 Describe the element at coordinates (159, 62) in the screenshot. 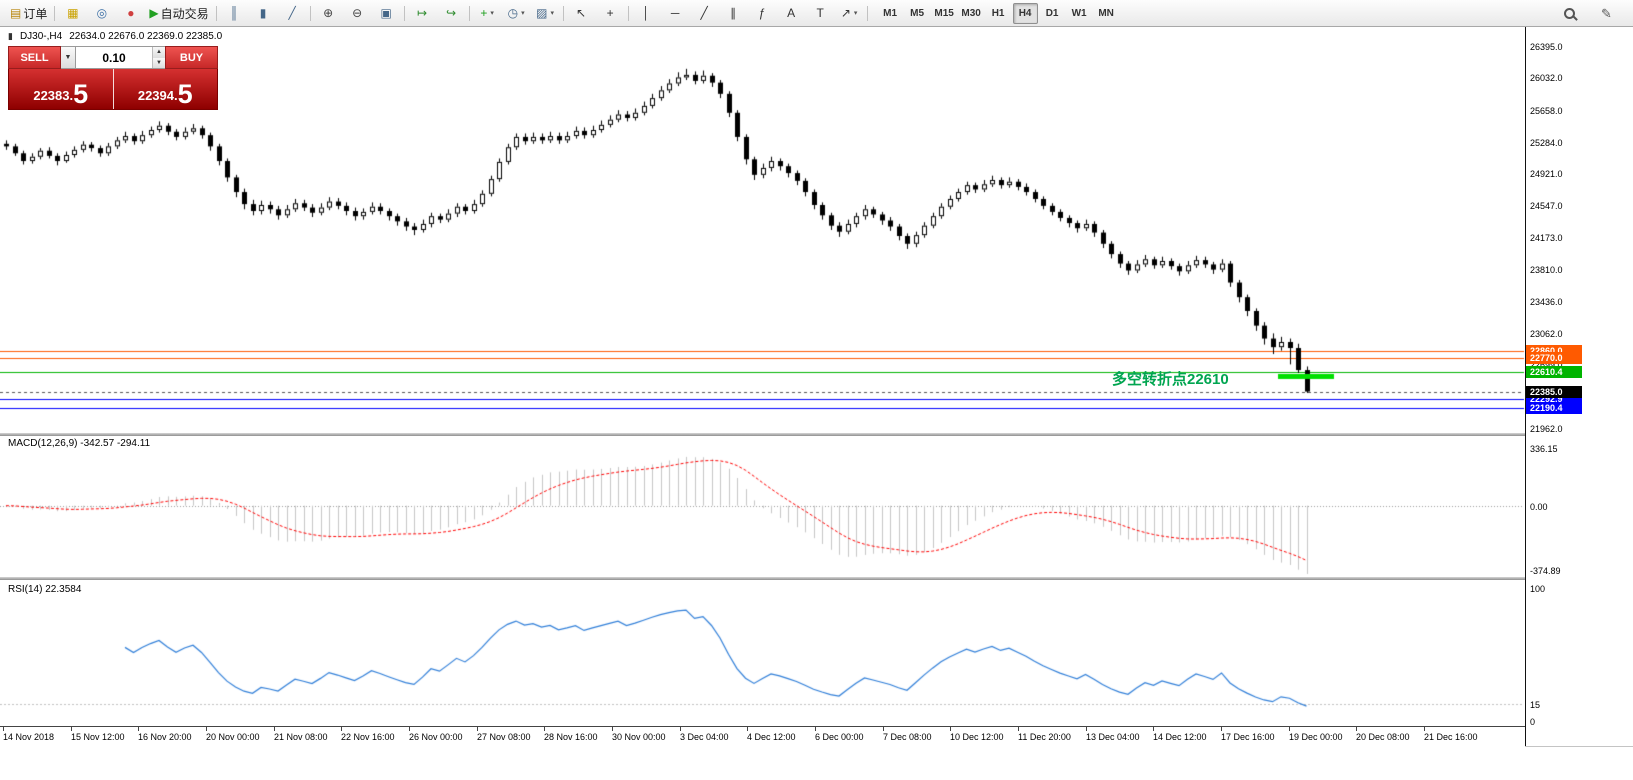

I see `volume-decrease-button: ▼` at that location.